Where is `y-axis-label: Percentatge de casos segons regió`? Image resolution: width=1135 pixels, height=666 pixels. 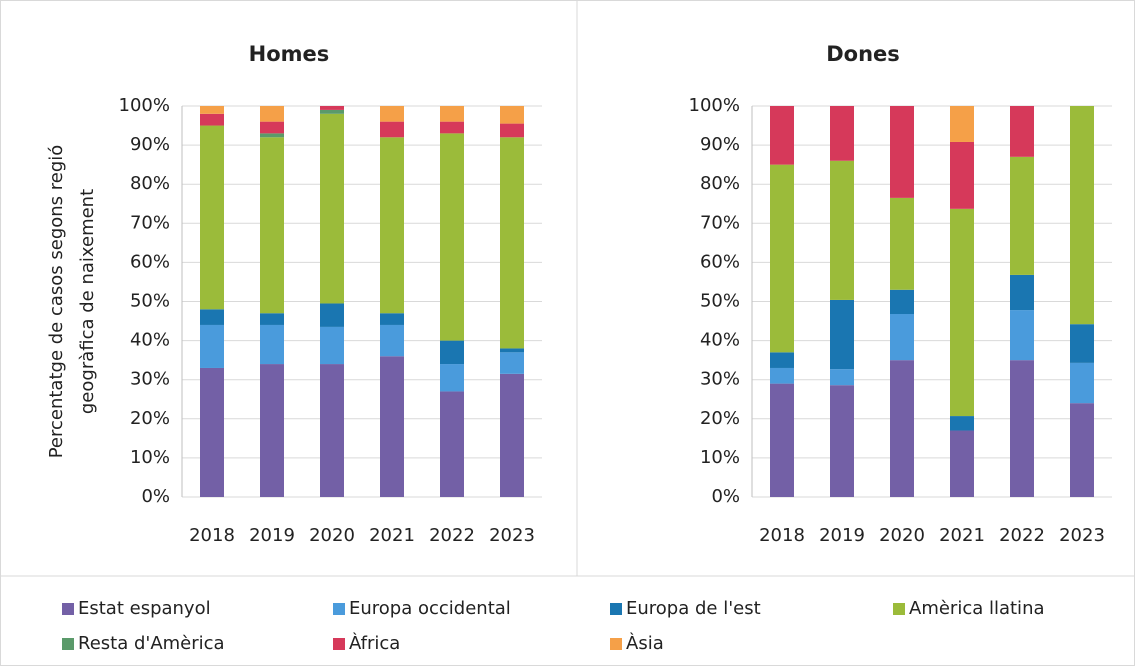
y-axis-label: Percentatge de casos segons regió is located at coordinates (56, 302).